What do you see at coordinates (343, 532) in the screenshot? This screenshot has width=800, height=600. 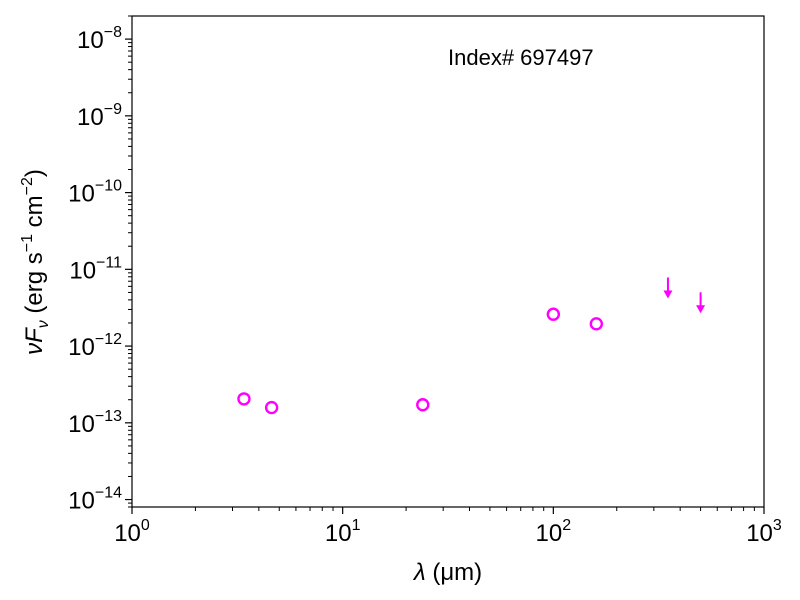 I see `x-tick-label: 10¹` at bounding box center [343, 532].